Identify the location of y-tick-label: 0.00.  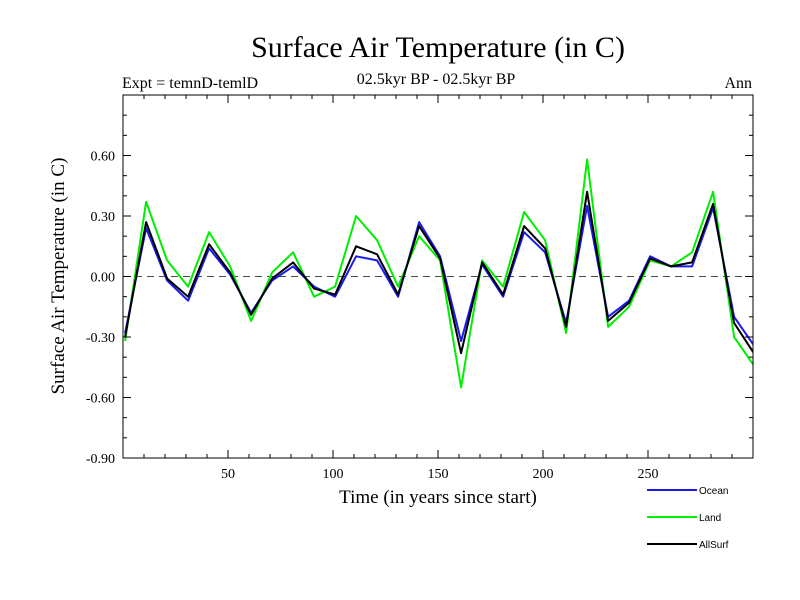
(103, 278).